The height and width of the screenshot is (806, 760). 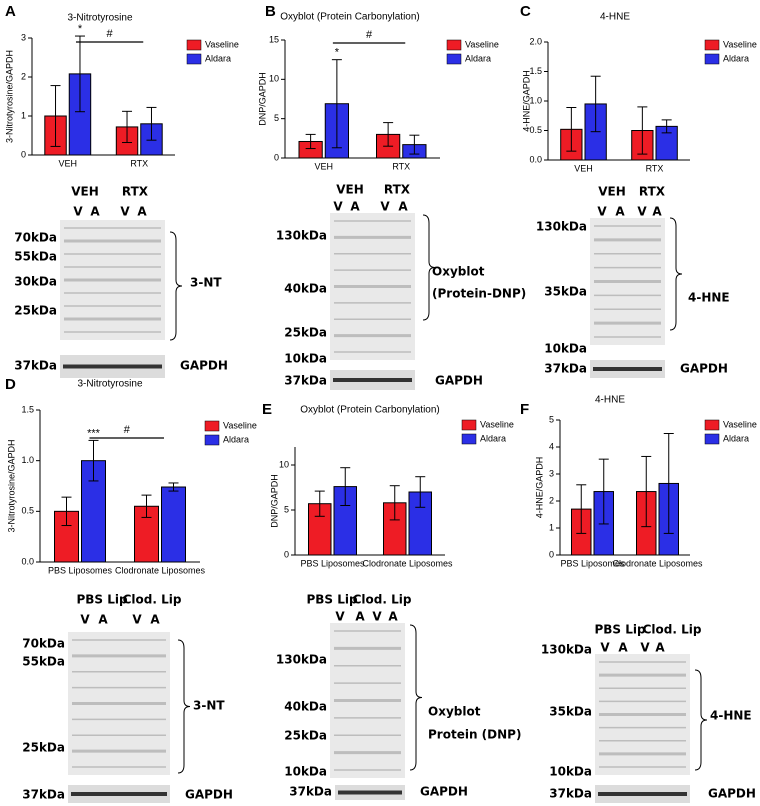 What do you see at coordinates (731, 716) in the screenshot?
I see `target-label: 4-HNE` at bounding box center [731, 716].